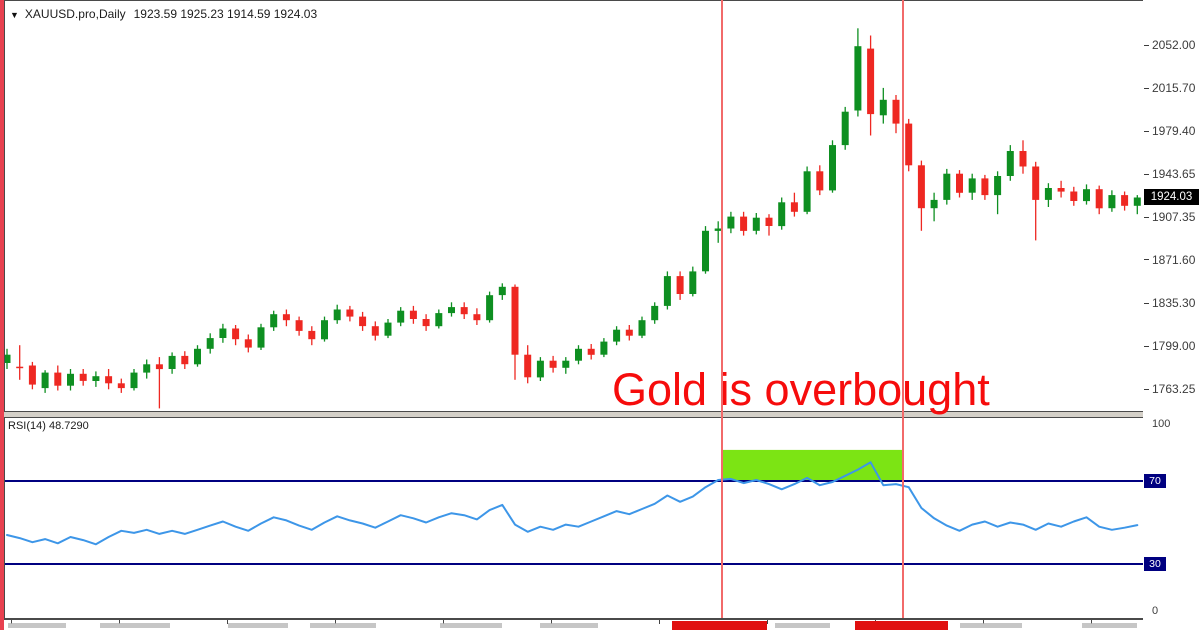 The height and width of the screenshot is (630, 1200). Describe the element at coordinates (1155, 481) in the screenshot. I see `rsi-badge-70: 70` at that location.